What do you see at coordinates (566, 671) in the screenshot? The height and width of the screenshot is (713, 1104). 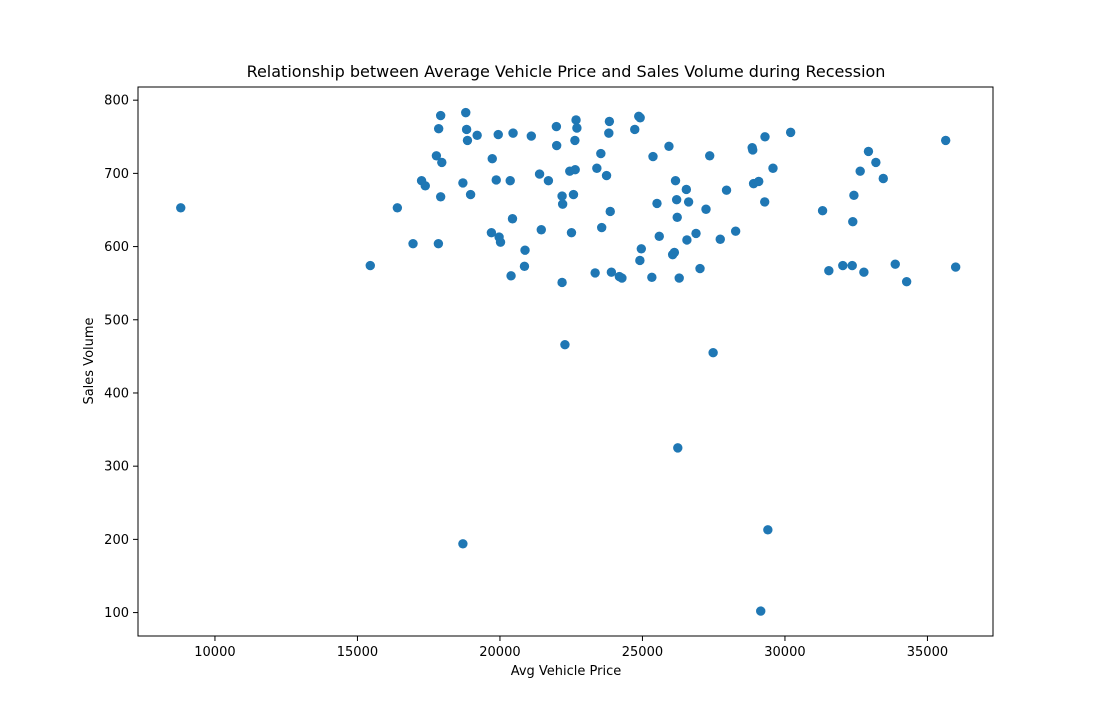 I see `x-axis-label: Avg Vehicle Price` at bounding box center [566, 671].